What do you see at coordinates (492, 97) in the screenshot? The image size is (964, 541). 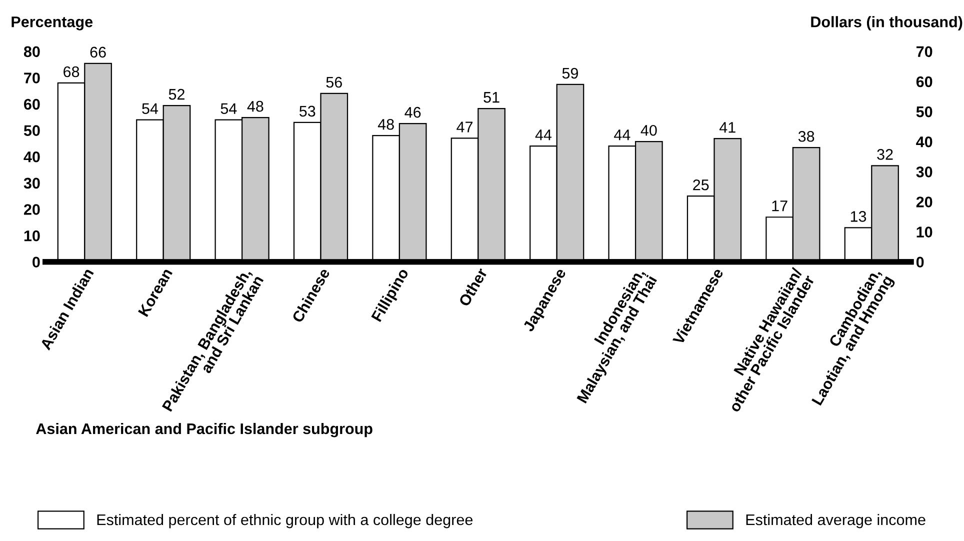 I see `data-label: 51` at bounding box center [492, 97].